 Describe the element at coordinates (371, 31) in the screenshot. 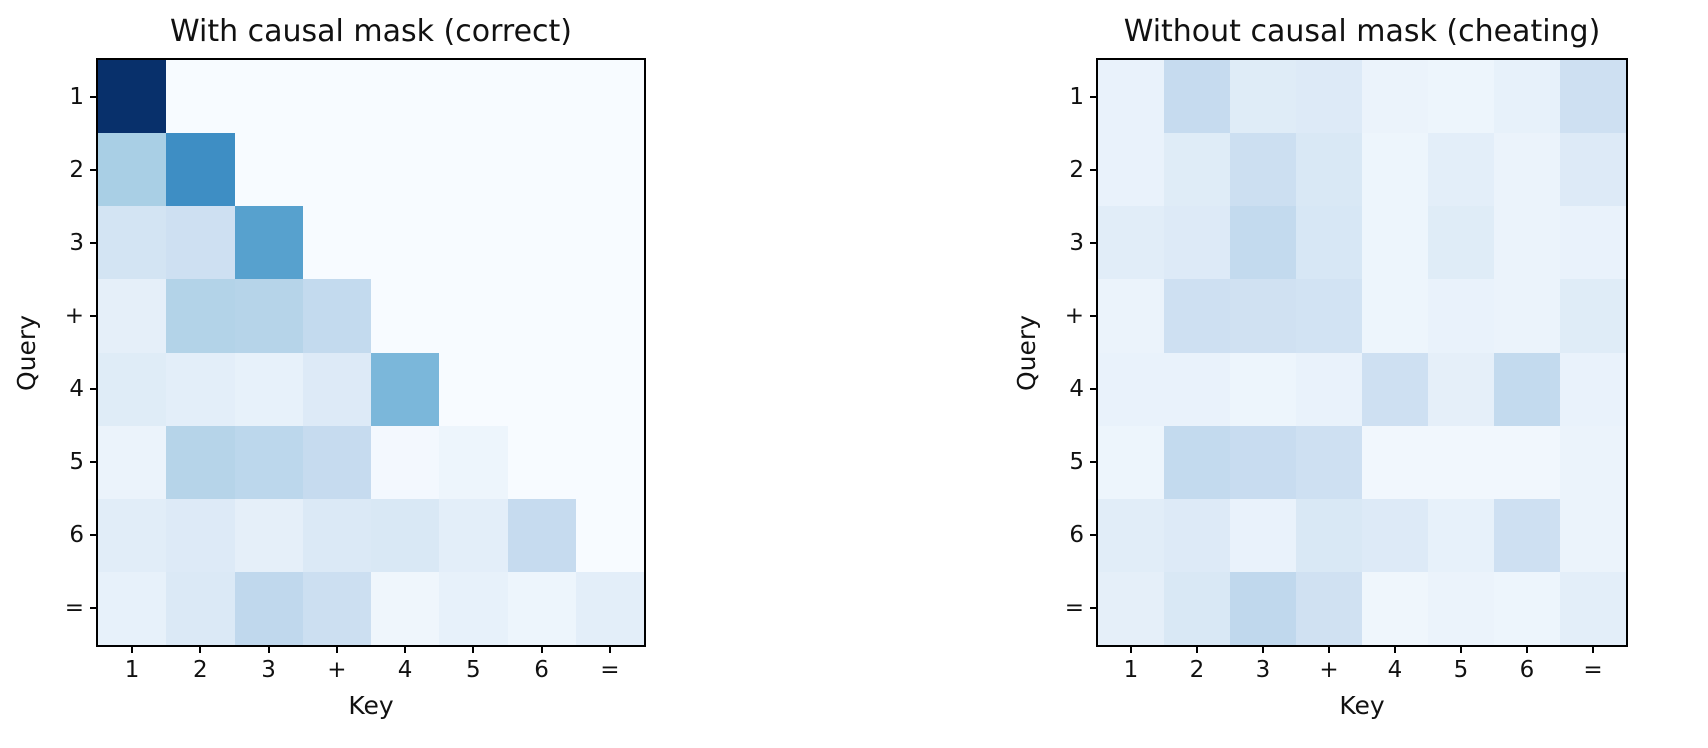

I see `plot-title: With causal mask (correct)` at that location.